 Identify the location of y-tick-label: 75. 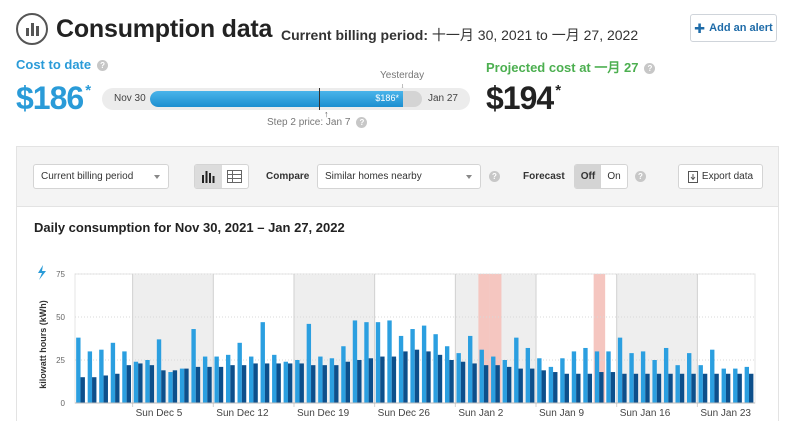
(60, 274).